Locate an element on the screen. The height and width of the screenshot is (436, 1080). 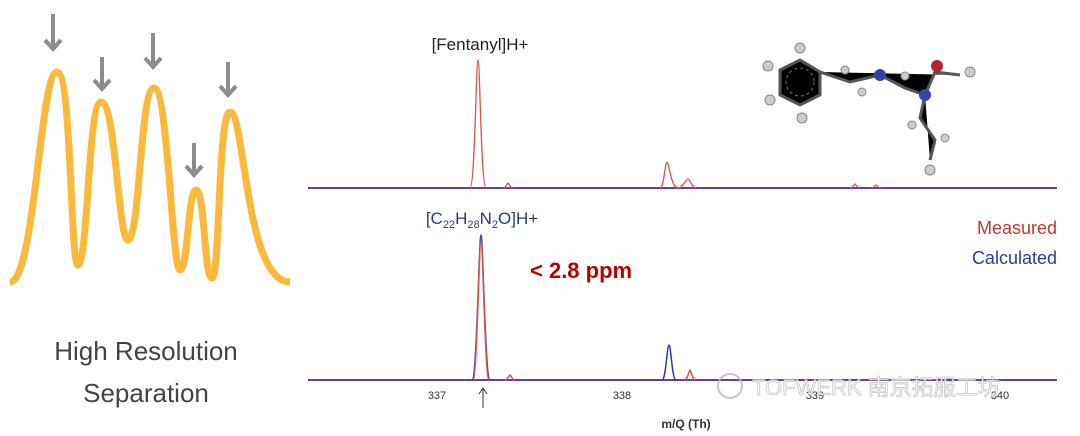
measured-top is located at coordinates (675, 124).